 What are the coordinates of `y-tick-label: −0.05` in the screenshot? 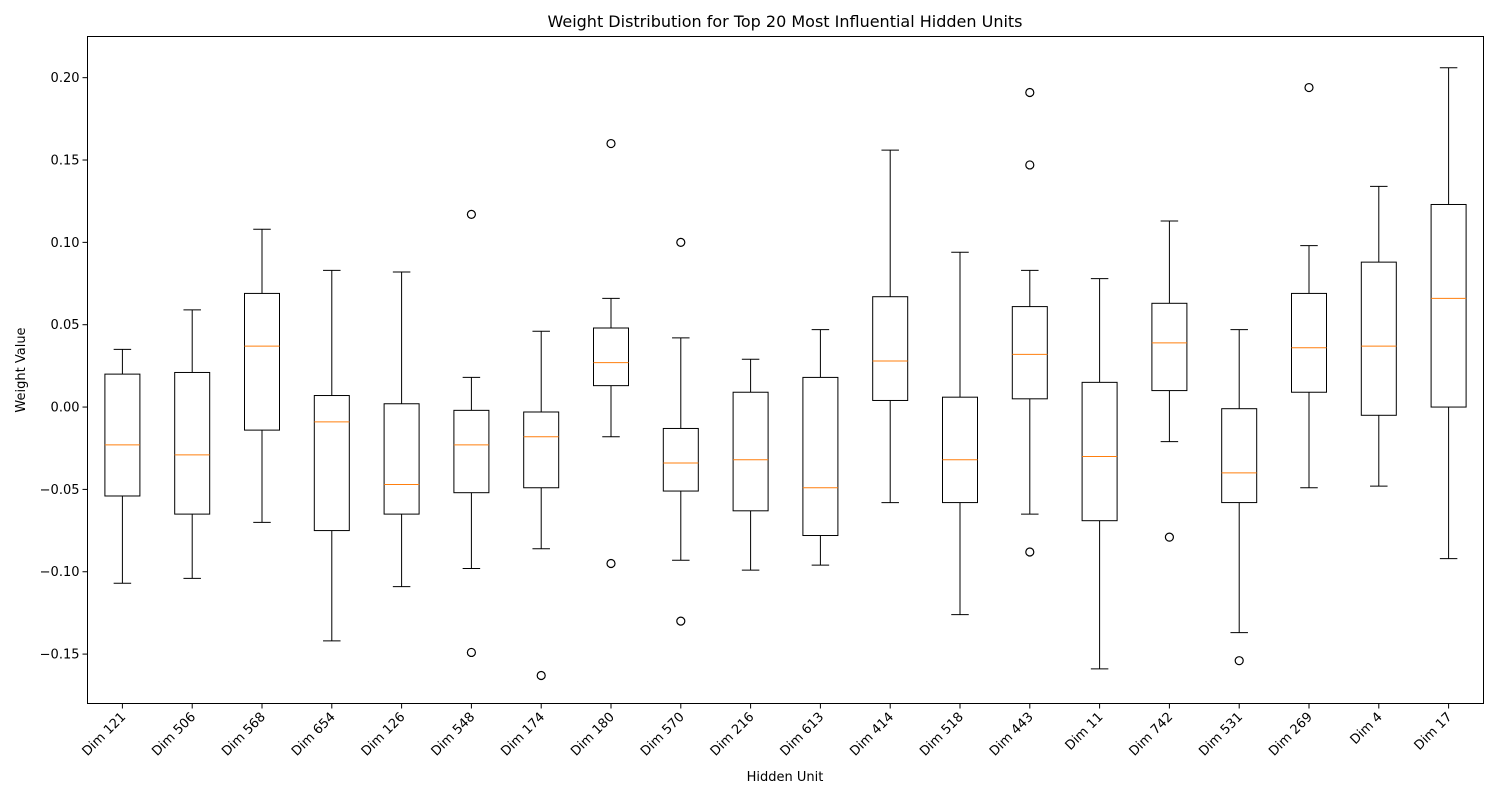 It's located at (60, 490).